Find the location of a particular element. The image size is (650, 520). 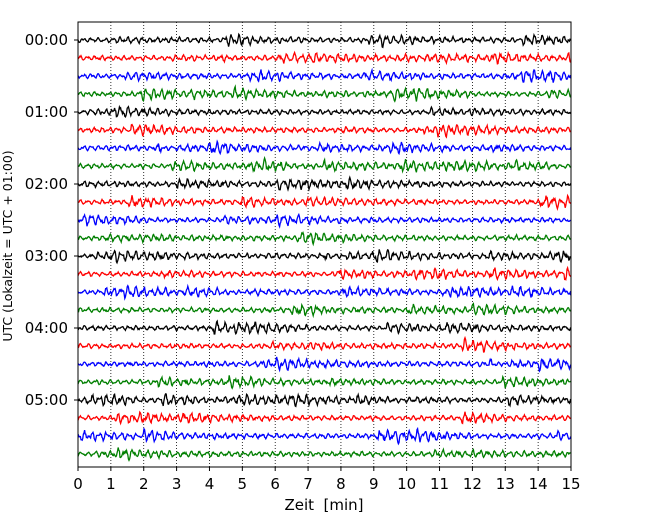

x-tick-label: 5 is located at coordinates (243, 484).